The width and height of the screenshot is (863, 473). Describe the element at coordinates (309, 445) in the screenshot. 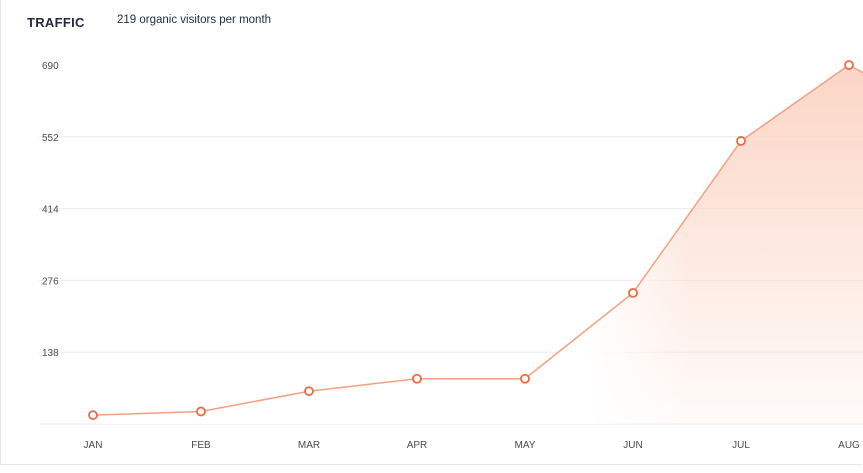

I see `x-tick-label: MAR` at that location.